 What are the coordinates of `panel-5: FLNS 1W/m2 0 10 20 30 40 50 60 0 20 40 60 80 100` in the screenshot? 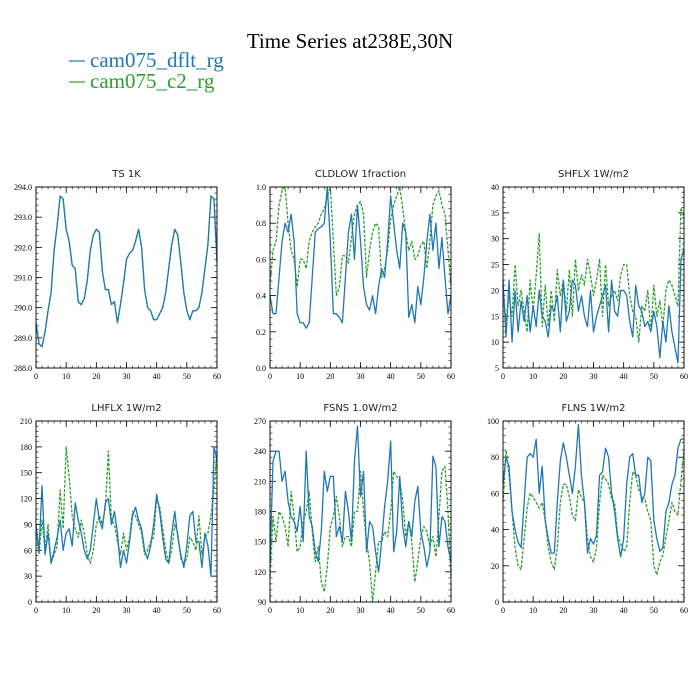 It's located at (587, 509).